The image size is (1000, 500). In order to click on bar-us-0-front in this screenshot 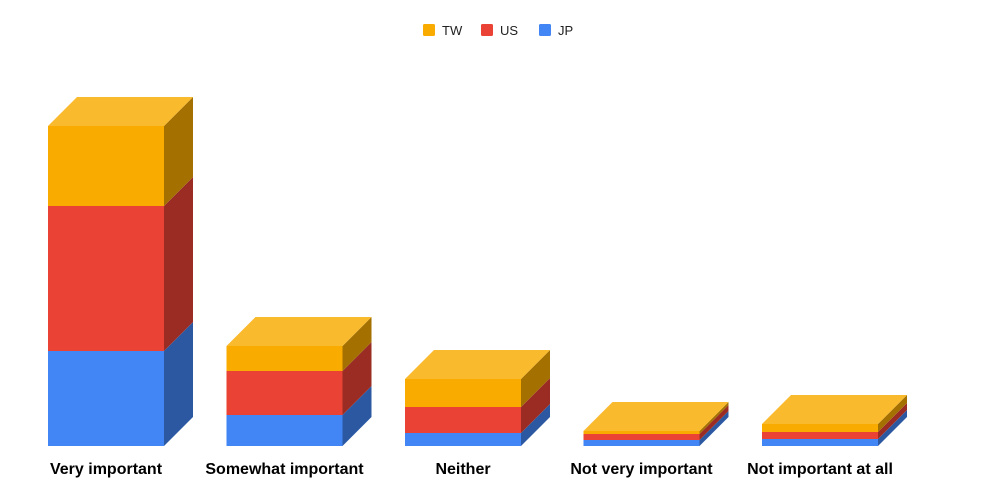, I will do `click(106, 278)`.